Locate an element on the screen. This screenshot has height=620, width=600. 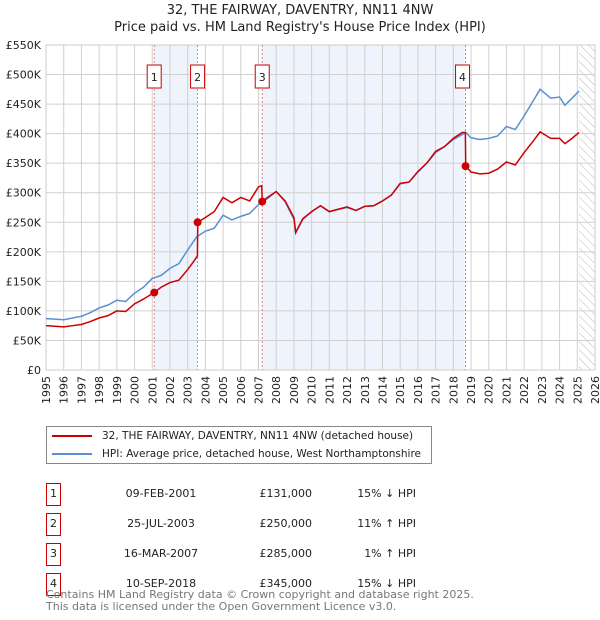
sale-hpi-diff: 11% ↑ HPI is located at coordinates (386, 523).